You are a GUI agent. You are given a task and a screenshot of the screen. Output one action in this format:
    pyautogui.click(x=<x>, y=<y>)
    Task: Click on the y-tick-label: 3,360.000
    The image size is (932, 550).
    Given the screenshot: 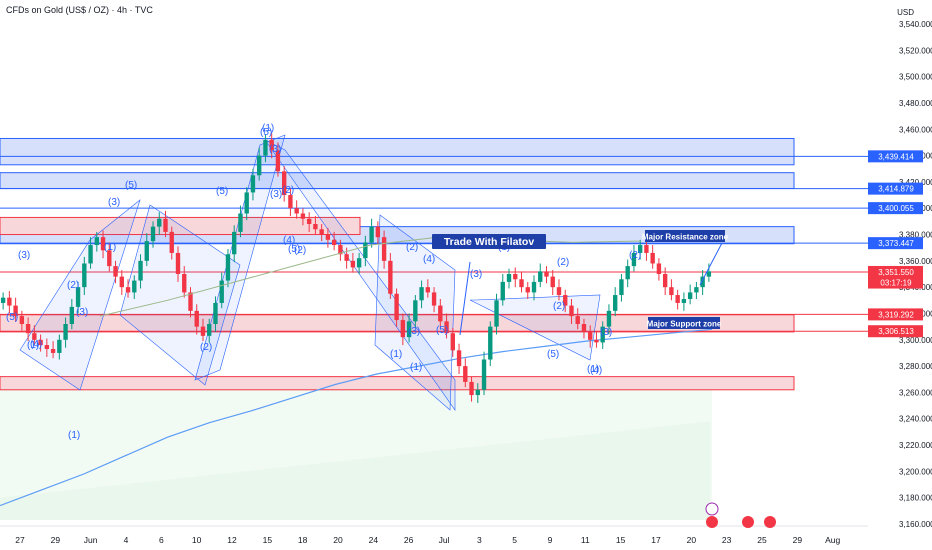 What is the action you would take?
    pyautogui.click(x=915, y=261)
    